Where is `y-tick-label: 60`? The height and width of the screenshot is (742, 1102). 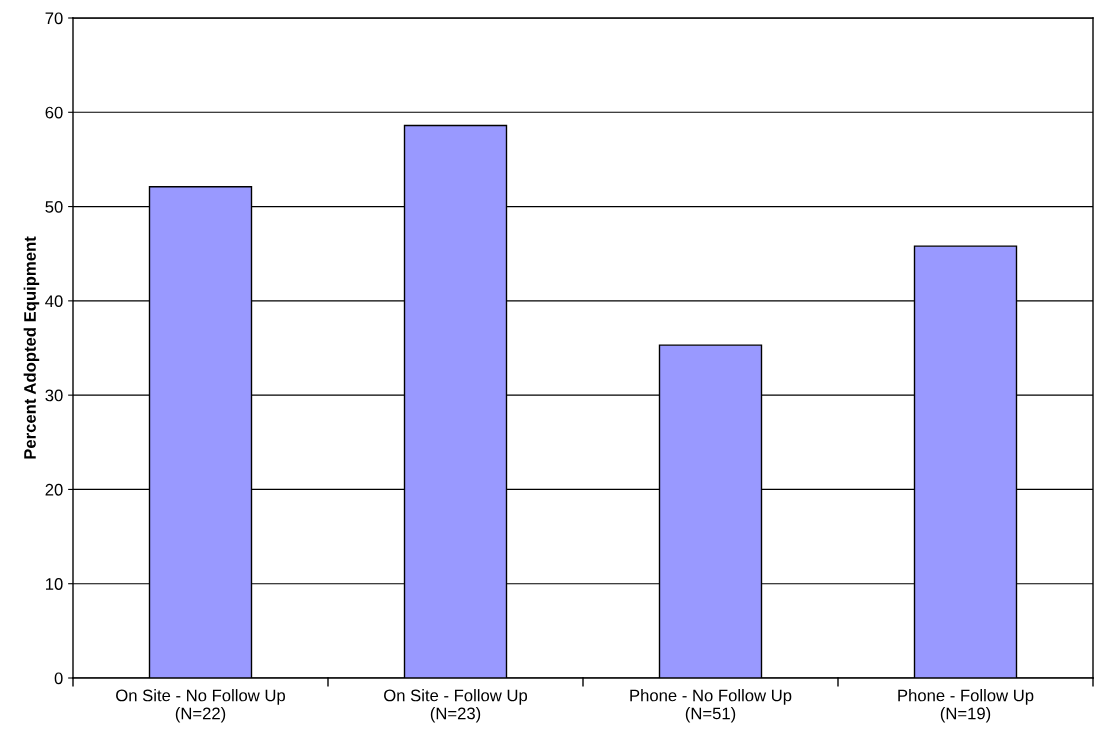 y-tick-label: 60 is located at coordinates (54, 112).